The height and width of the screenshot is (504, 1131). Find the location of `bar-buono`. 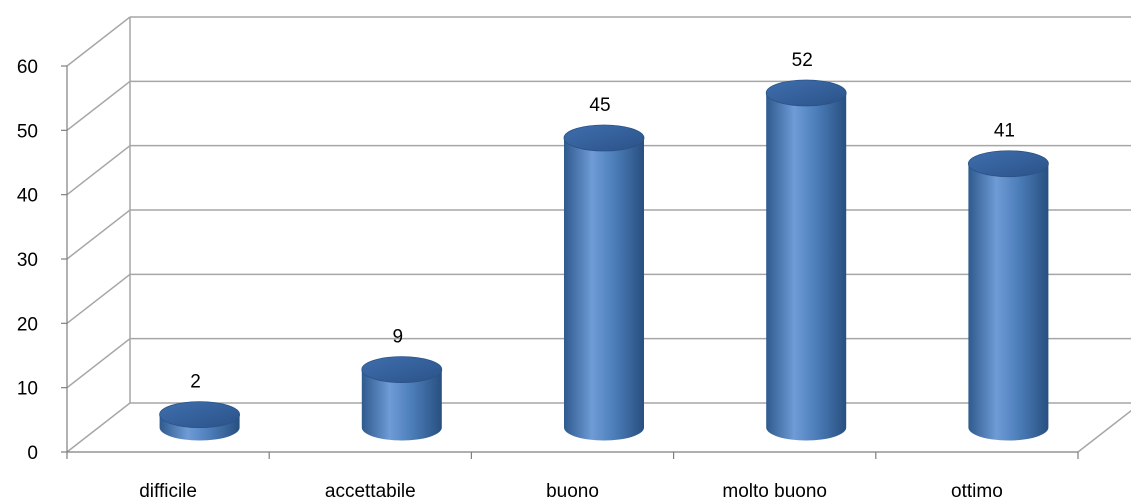

bar-buono is located at coordinates (604, 282).